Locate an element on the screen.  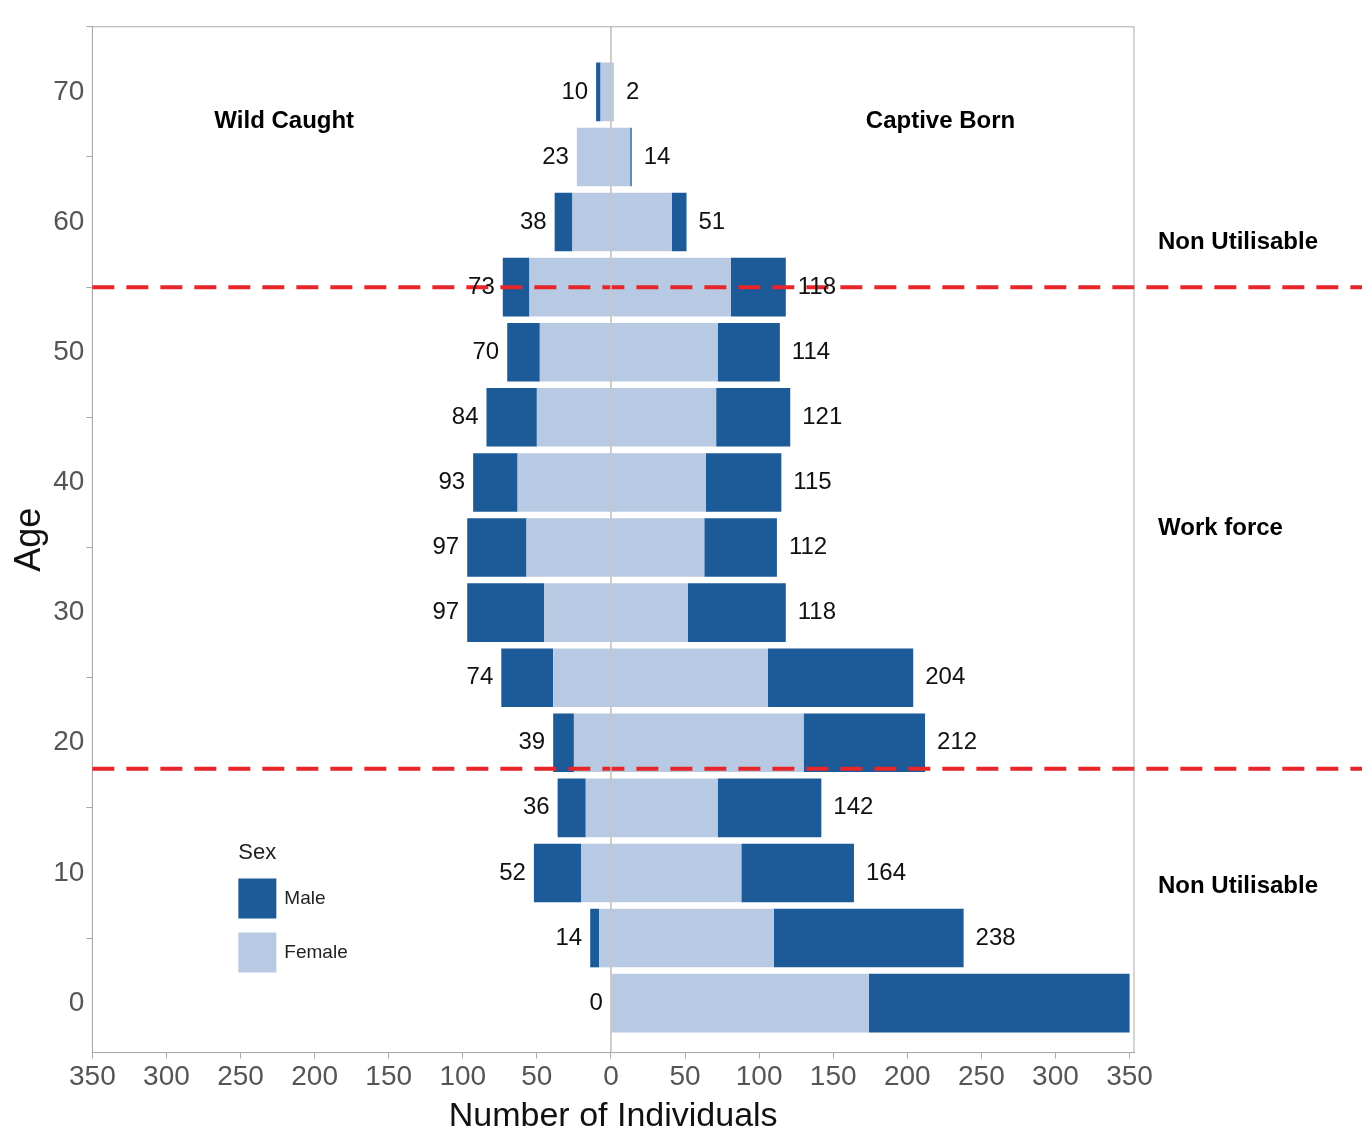
text: 74 is located at coordinates (480, 676).